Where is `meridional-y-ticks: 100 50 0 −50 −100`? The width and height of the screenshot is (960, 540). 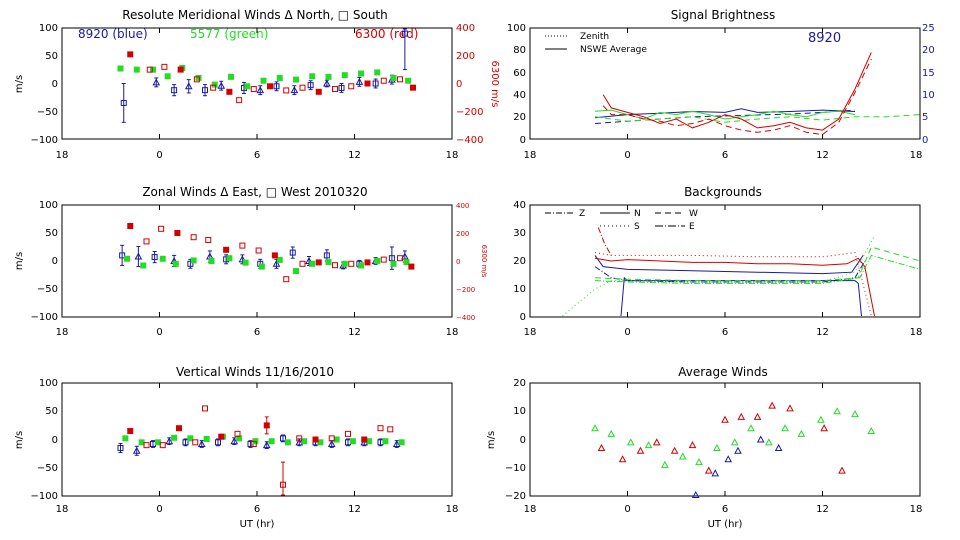
meridional-y-ticks: 100 50 0 −50 −100 is located at coordinates (44, 84).